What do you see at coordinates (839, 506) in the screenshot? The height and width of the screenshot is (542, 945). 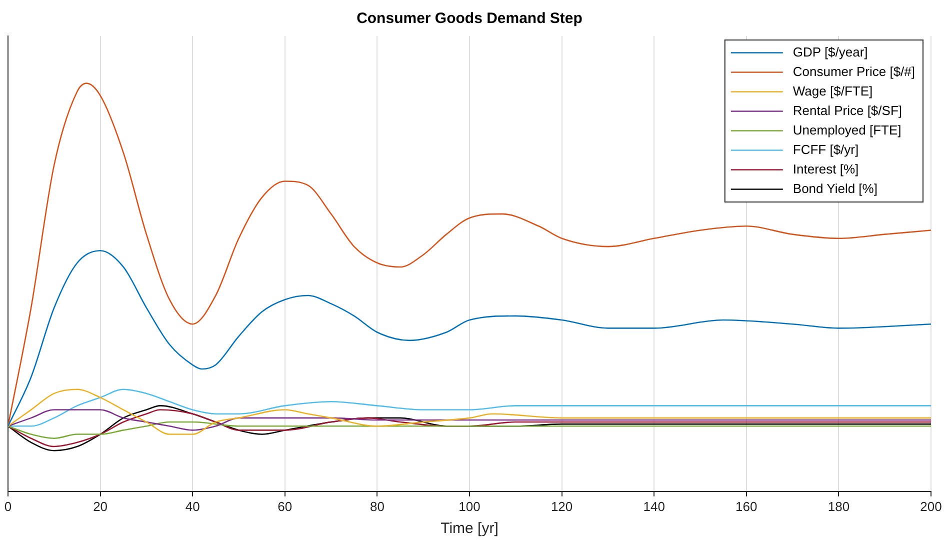 I see `x-tick-label: 180` at bounding box center [839, 506].